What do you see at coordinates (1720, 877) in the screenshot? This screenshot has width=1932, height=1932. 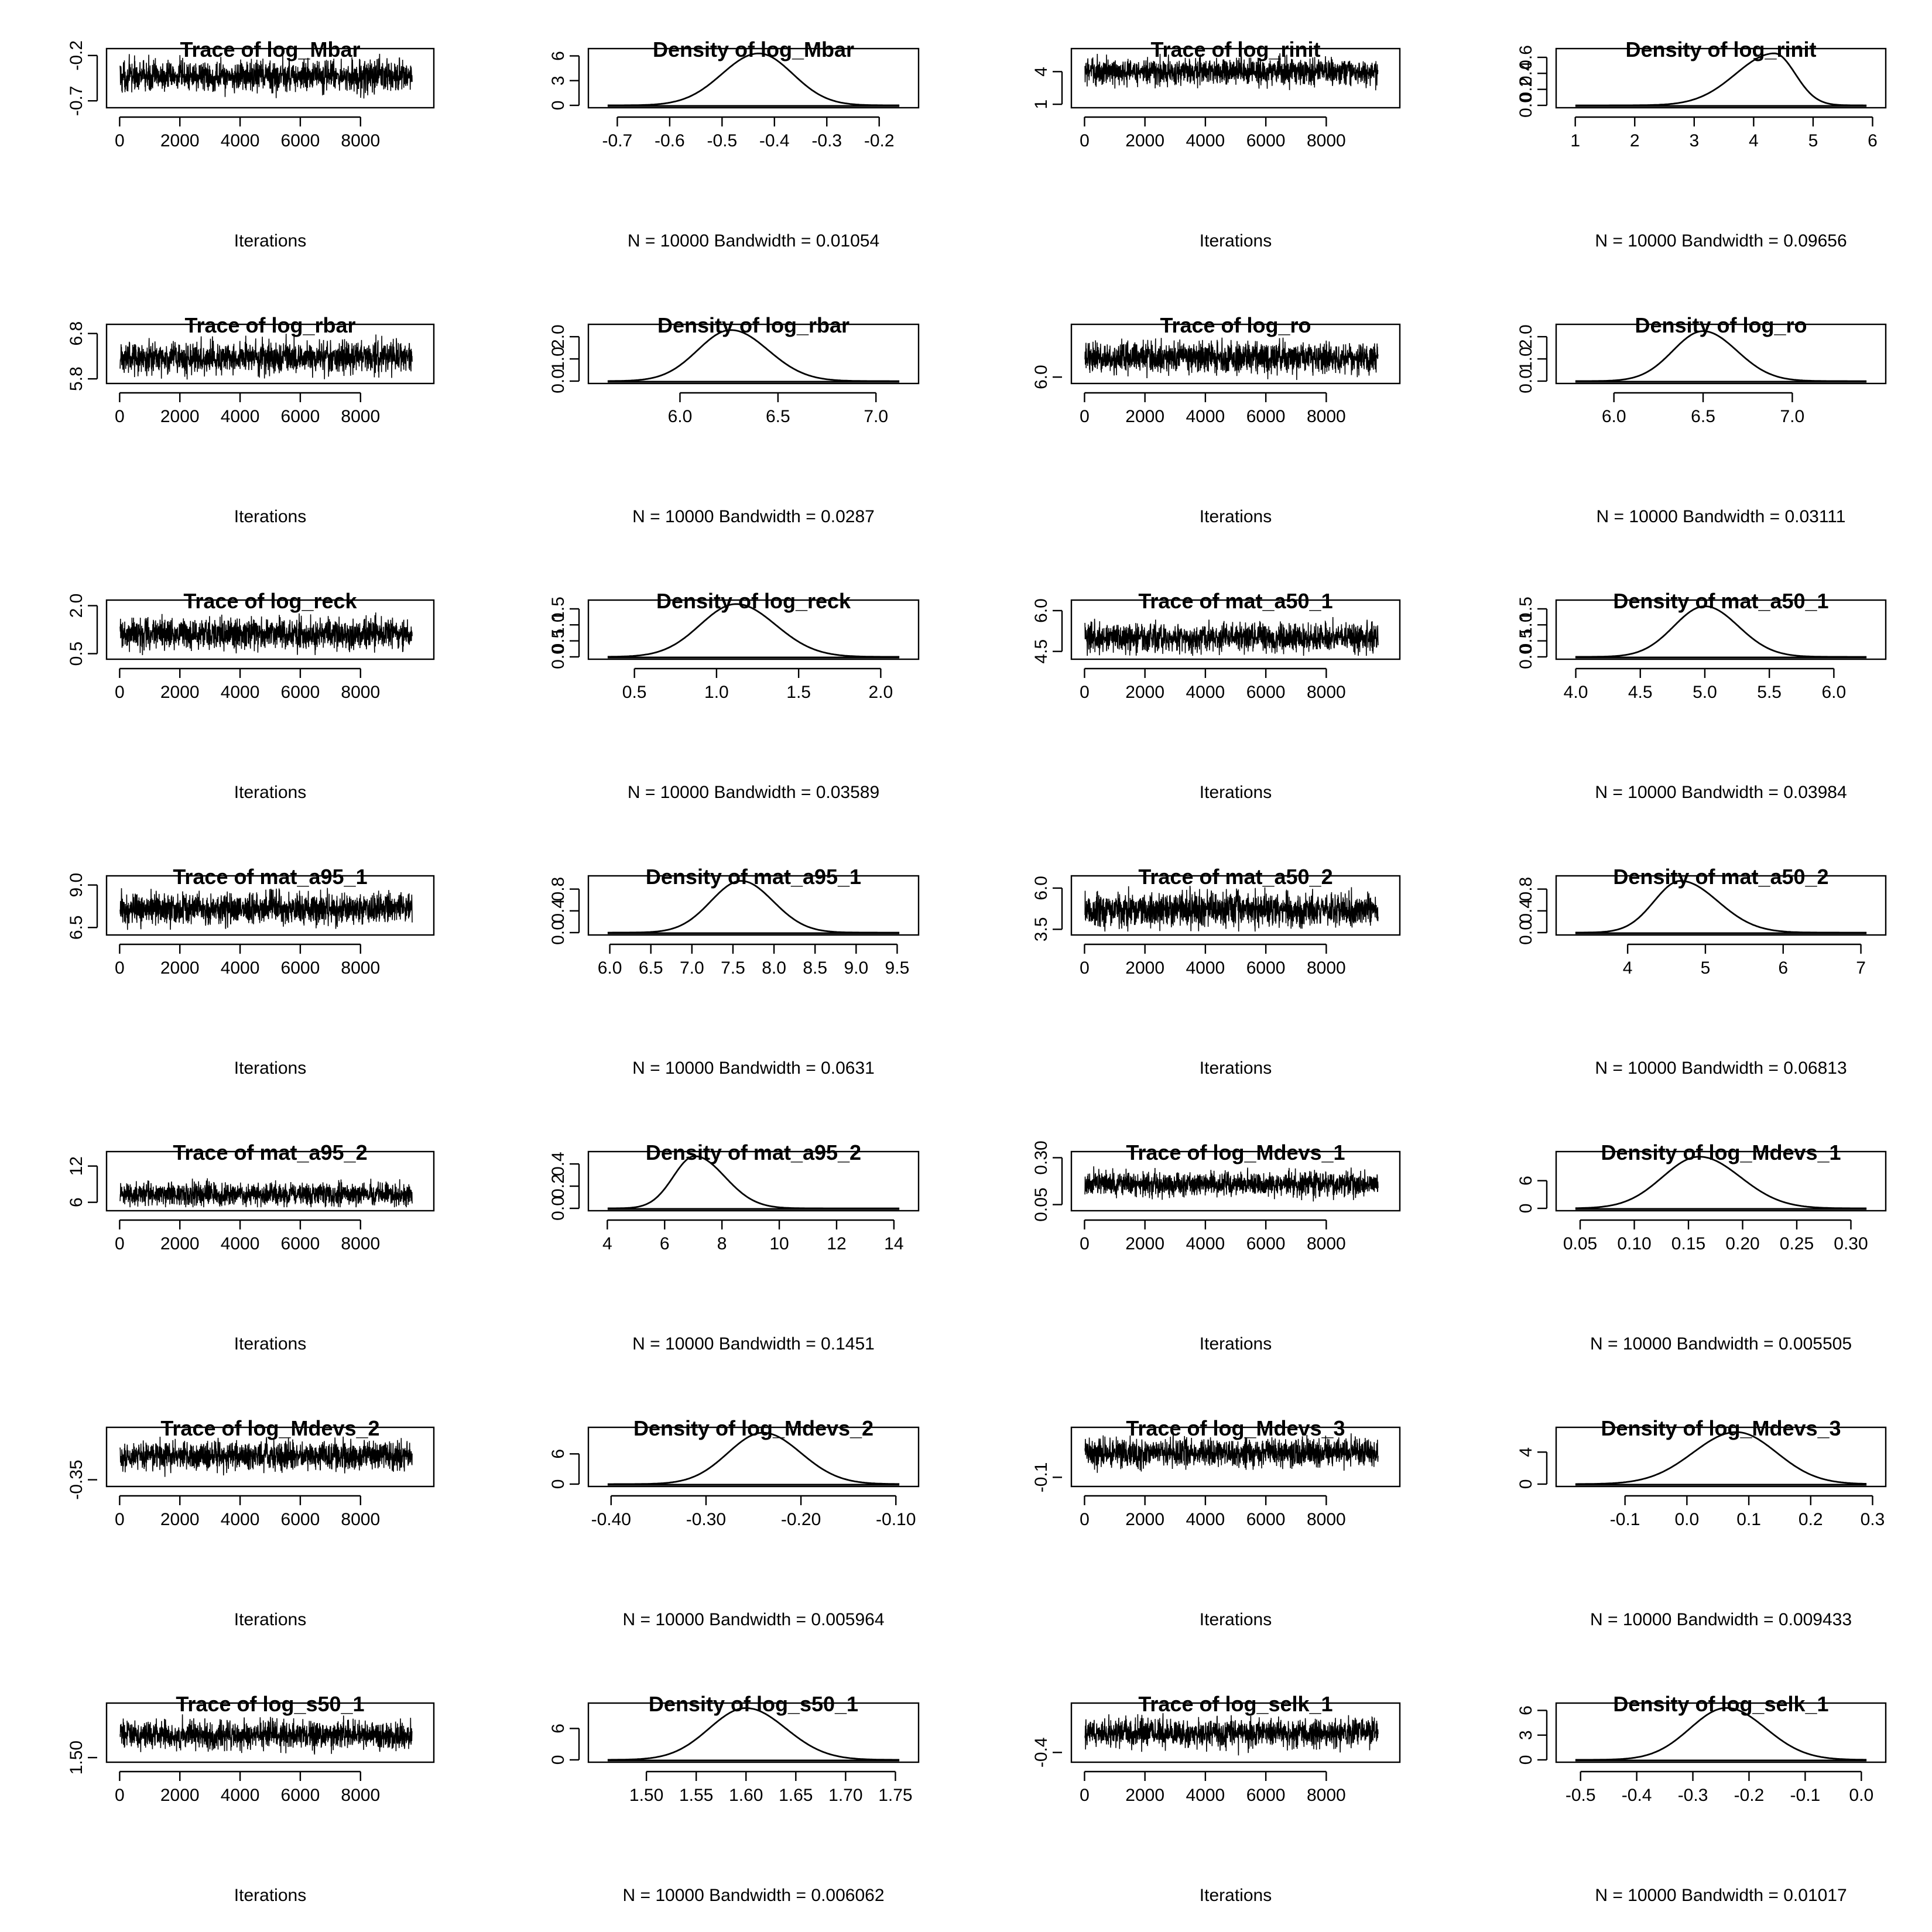 I see `panel-title: Density of mat_a50_2` at bounding box center [1720, 877].